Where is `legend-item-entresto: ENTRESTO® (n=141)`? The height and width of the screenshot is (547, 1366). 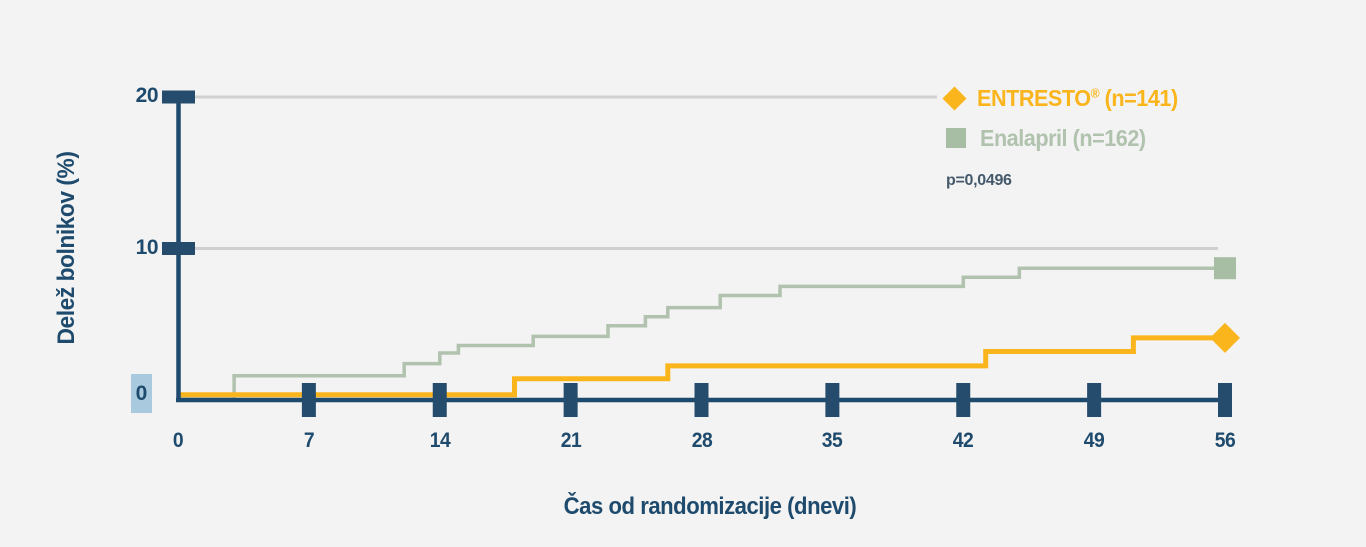 legend-item-entresto: ENTRESTO® (n=141) is located at coordinates (1066, 98).